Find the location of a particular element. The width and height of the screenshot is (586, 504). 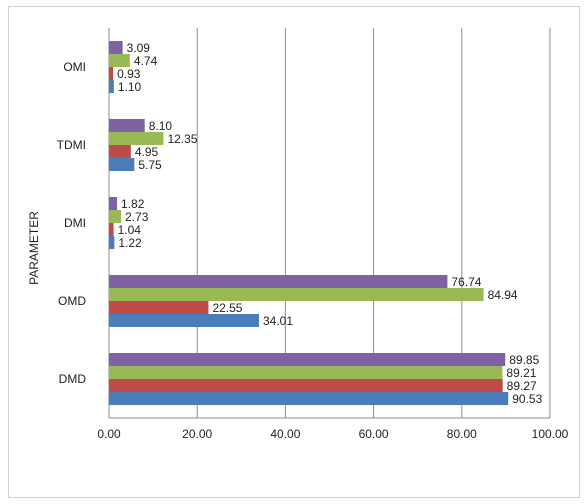

data-label: 4.74 is located at coordinates (146, 61).